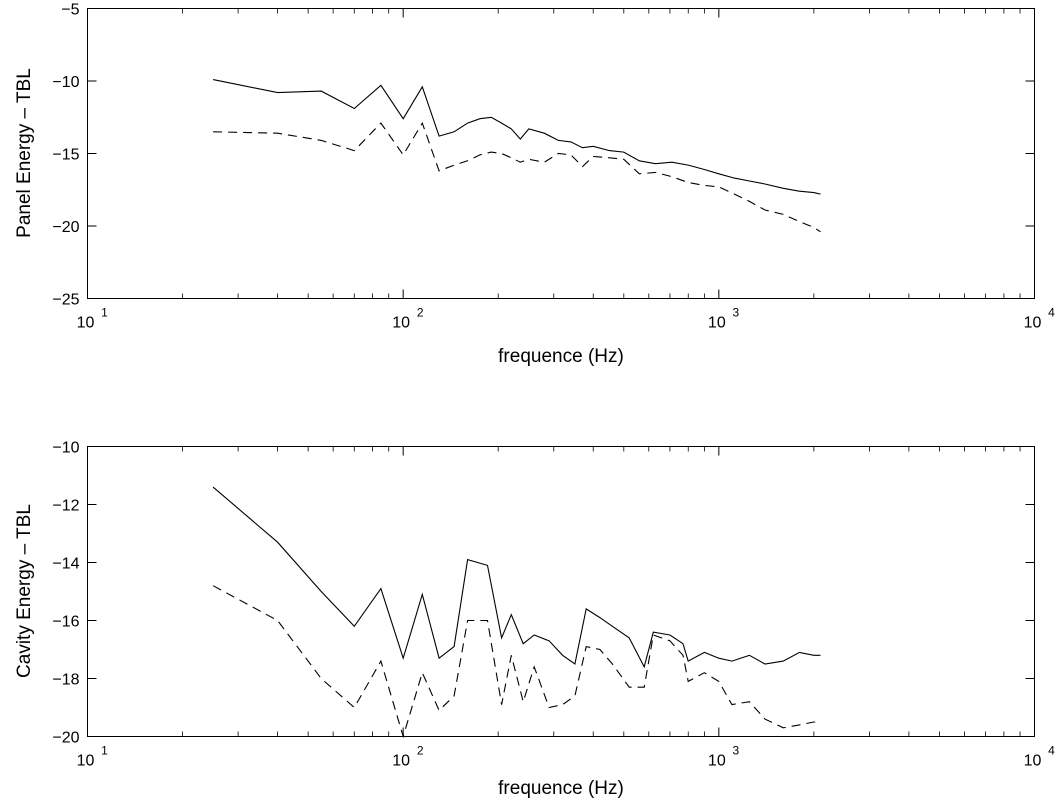 This screenshot has height=803, width=1056. I want to click on cavity-energy-x-tick-exponent: 4, so click(1051, 751).